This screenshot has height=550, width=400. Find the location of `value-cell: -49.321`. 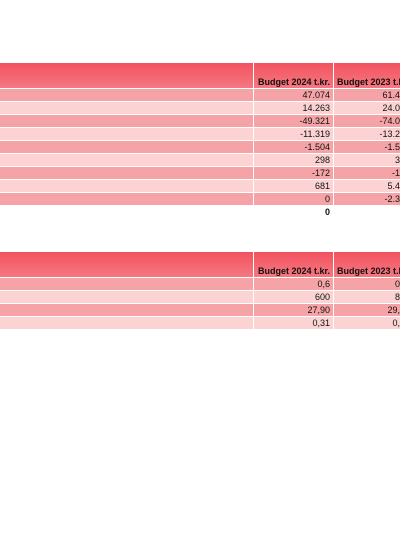

value-cell: -49.321 is located at coordinates (294, 121).